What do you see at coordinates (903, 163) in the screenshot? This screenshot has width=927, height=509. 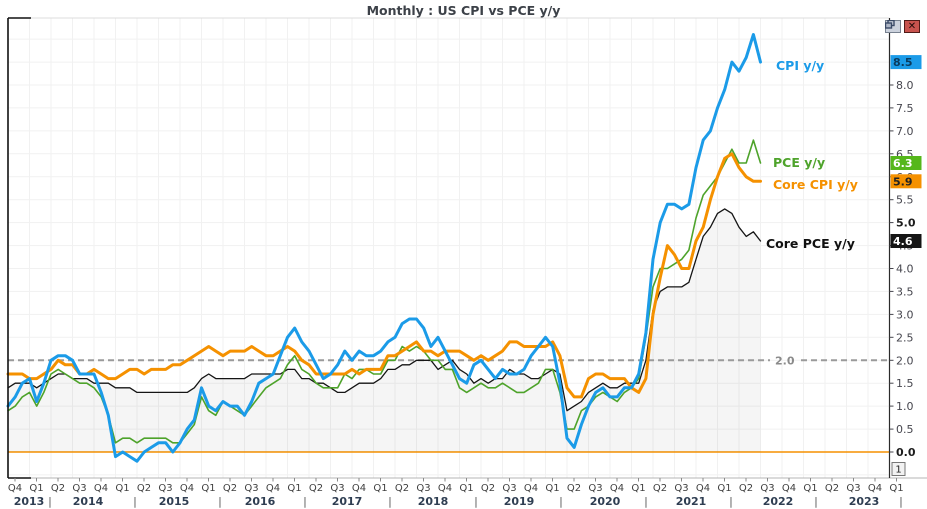 I see `svg-text: 6.3` at bounding box center [903, 163].